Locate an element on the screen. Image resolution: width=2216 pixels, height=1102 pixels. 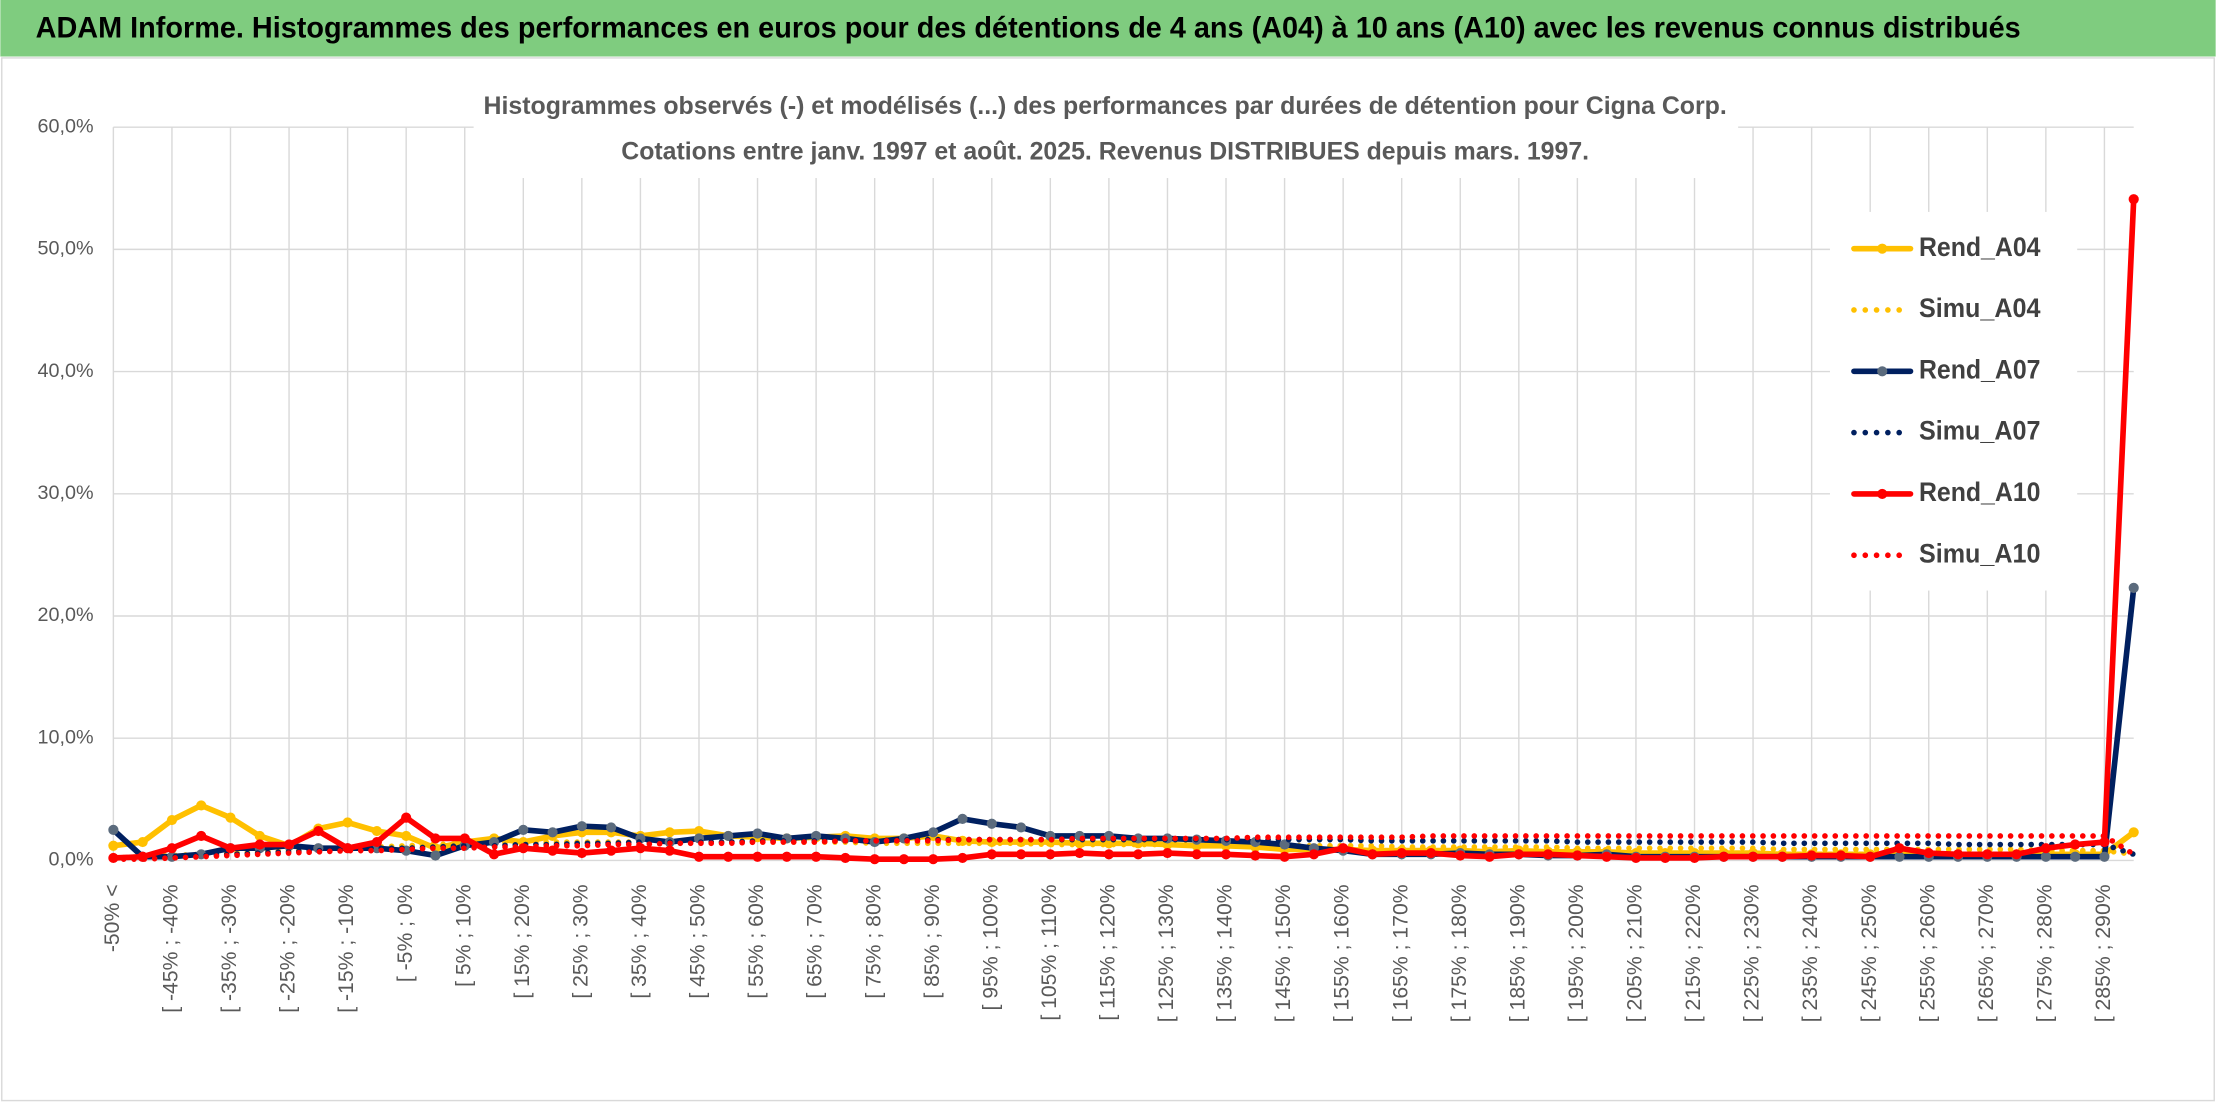
legend-marker is located at coordinates (1882, 248).